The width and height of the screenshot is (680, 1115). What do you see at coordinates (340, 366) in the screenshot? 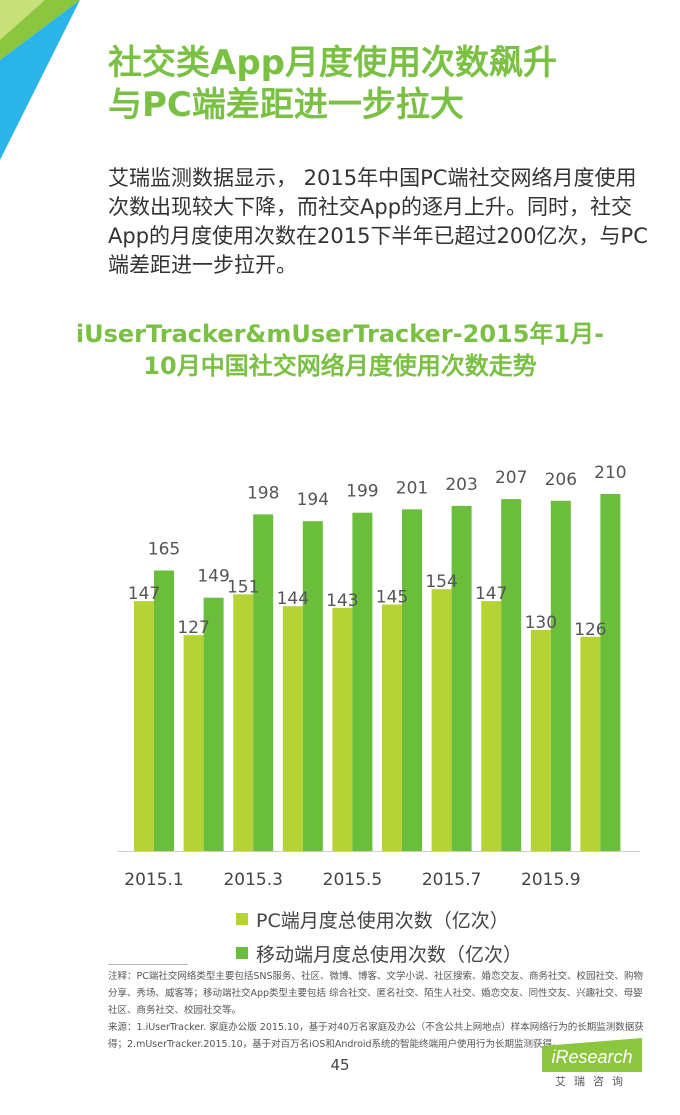
I see `chart-title-line-2: 10月中国社交网络月度使用次数走势` at bounding box center [340, 366].